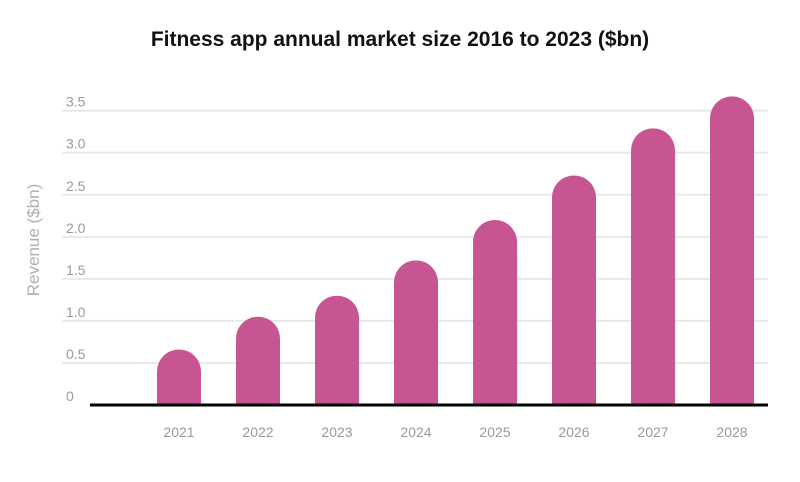 The width and height of the screenshot is (800, 482). What do you see at coordinates (573, 432) in the screenshot?
I see `x-tick-label: 2026` at bounding box center [573, 432].